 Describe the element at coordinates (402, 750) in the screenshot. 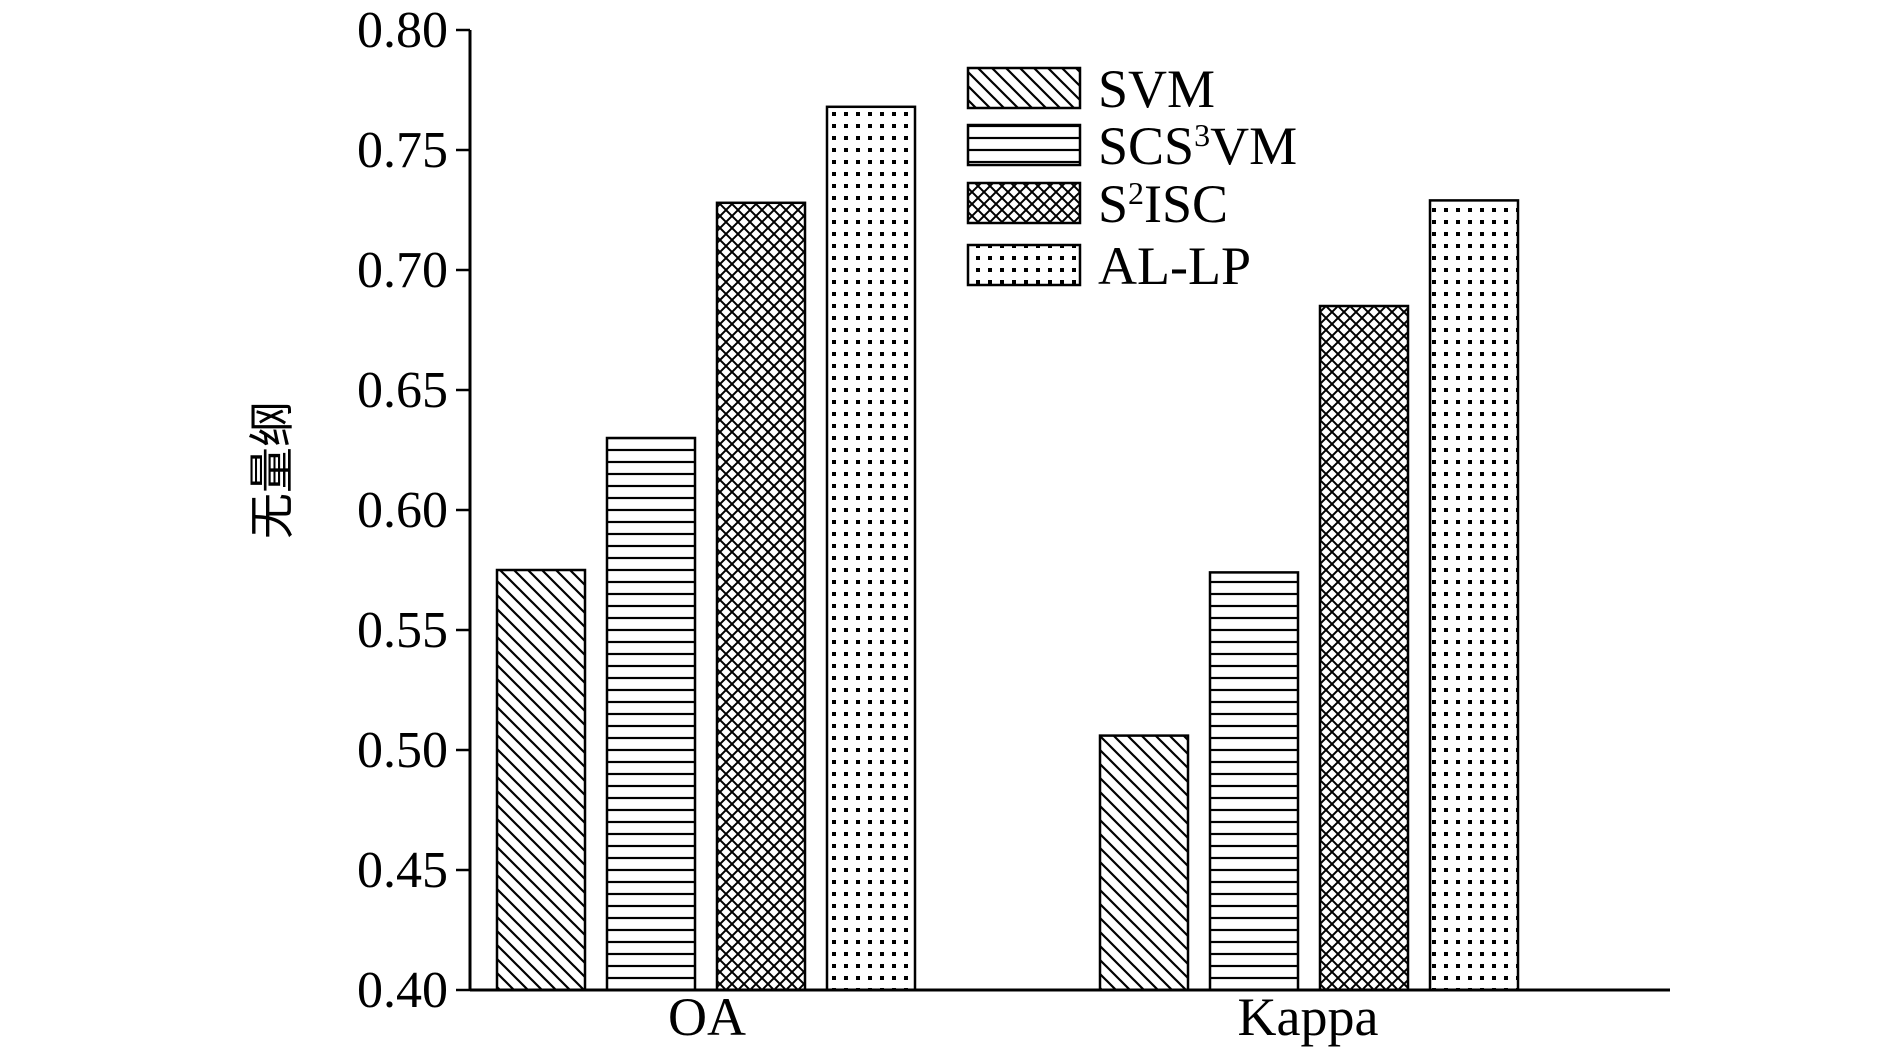

I see `y-tick-label: 0.50` at that location.